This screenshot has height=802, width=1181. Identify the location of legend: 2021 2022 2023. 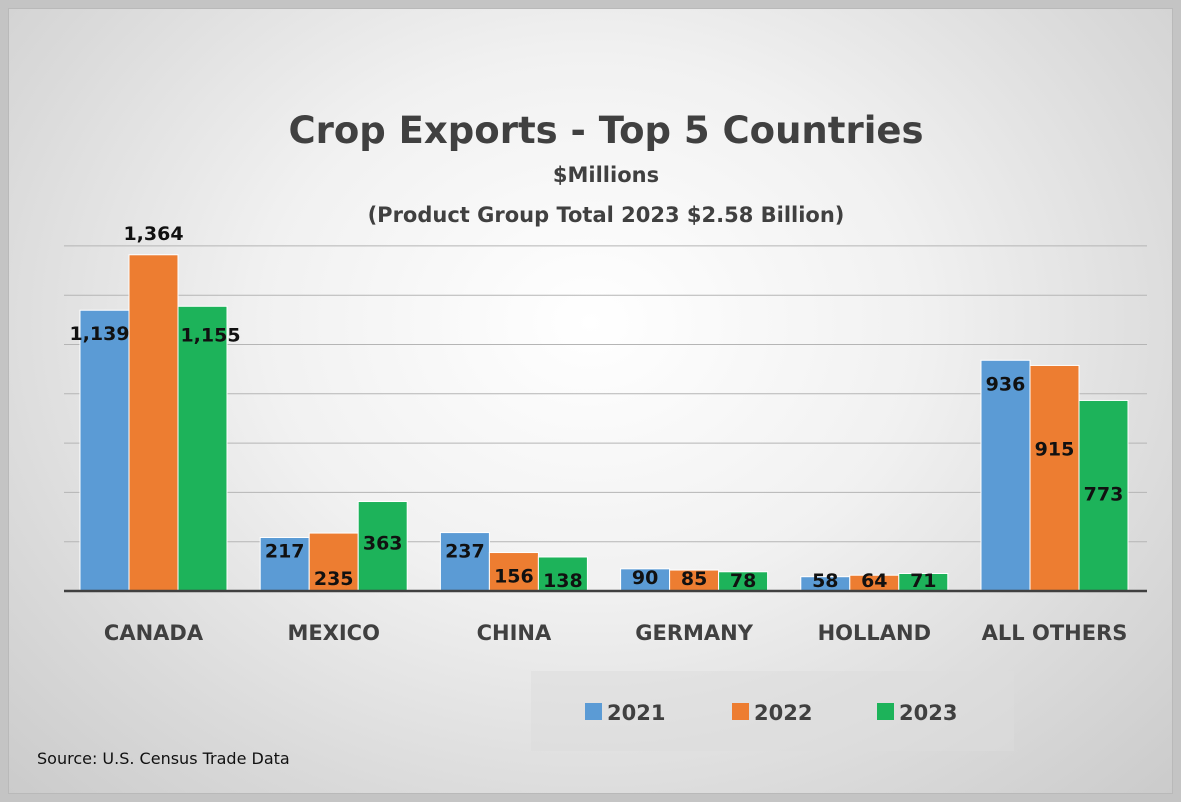
(771, 713).